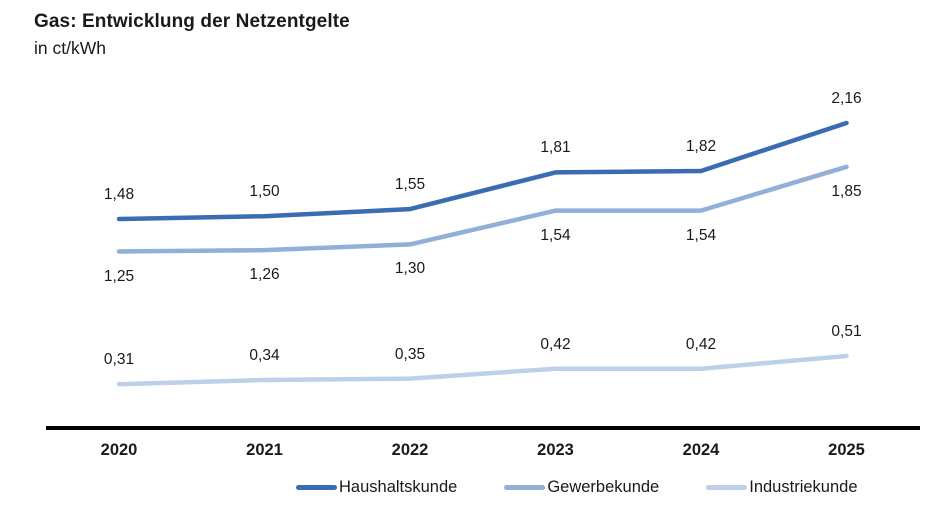  Describe the element at coordinates (603, 487) in the screenshot. I see `legend-label-gewerbekunde: Gewerbekunde` at that location.